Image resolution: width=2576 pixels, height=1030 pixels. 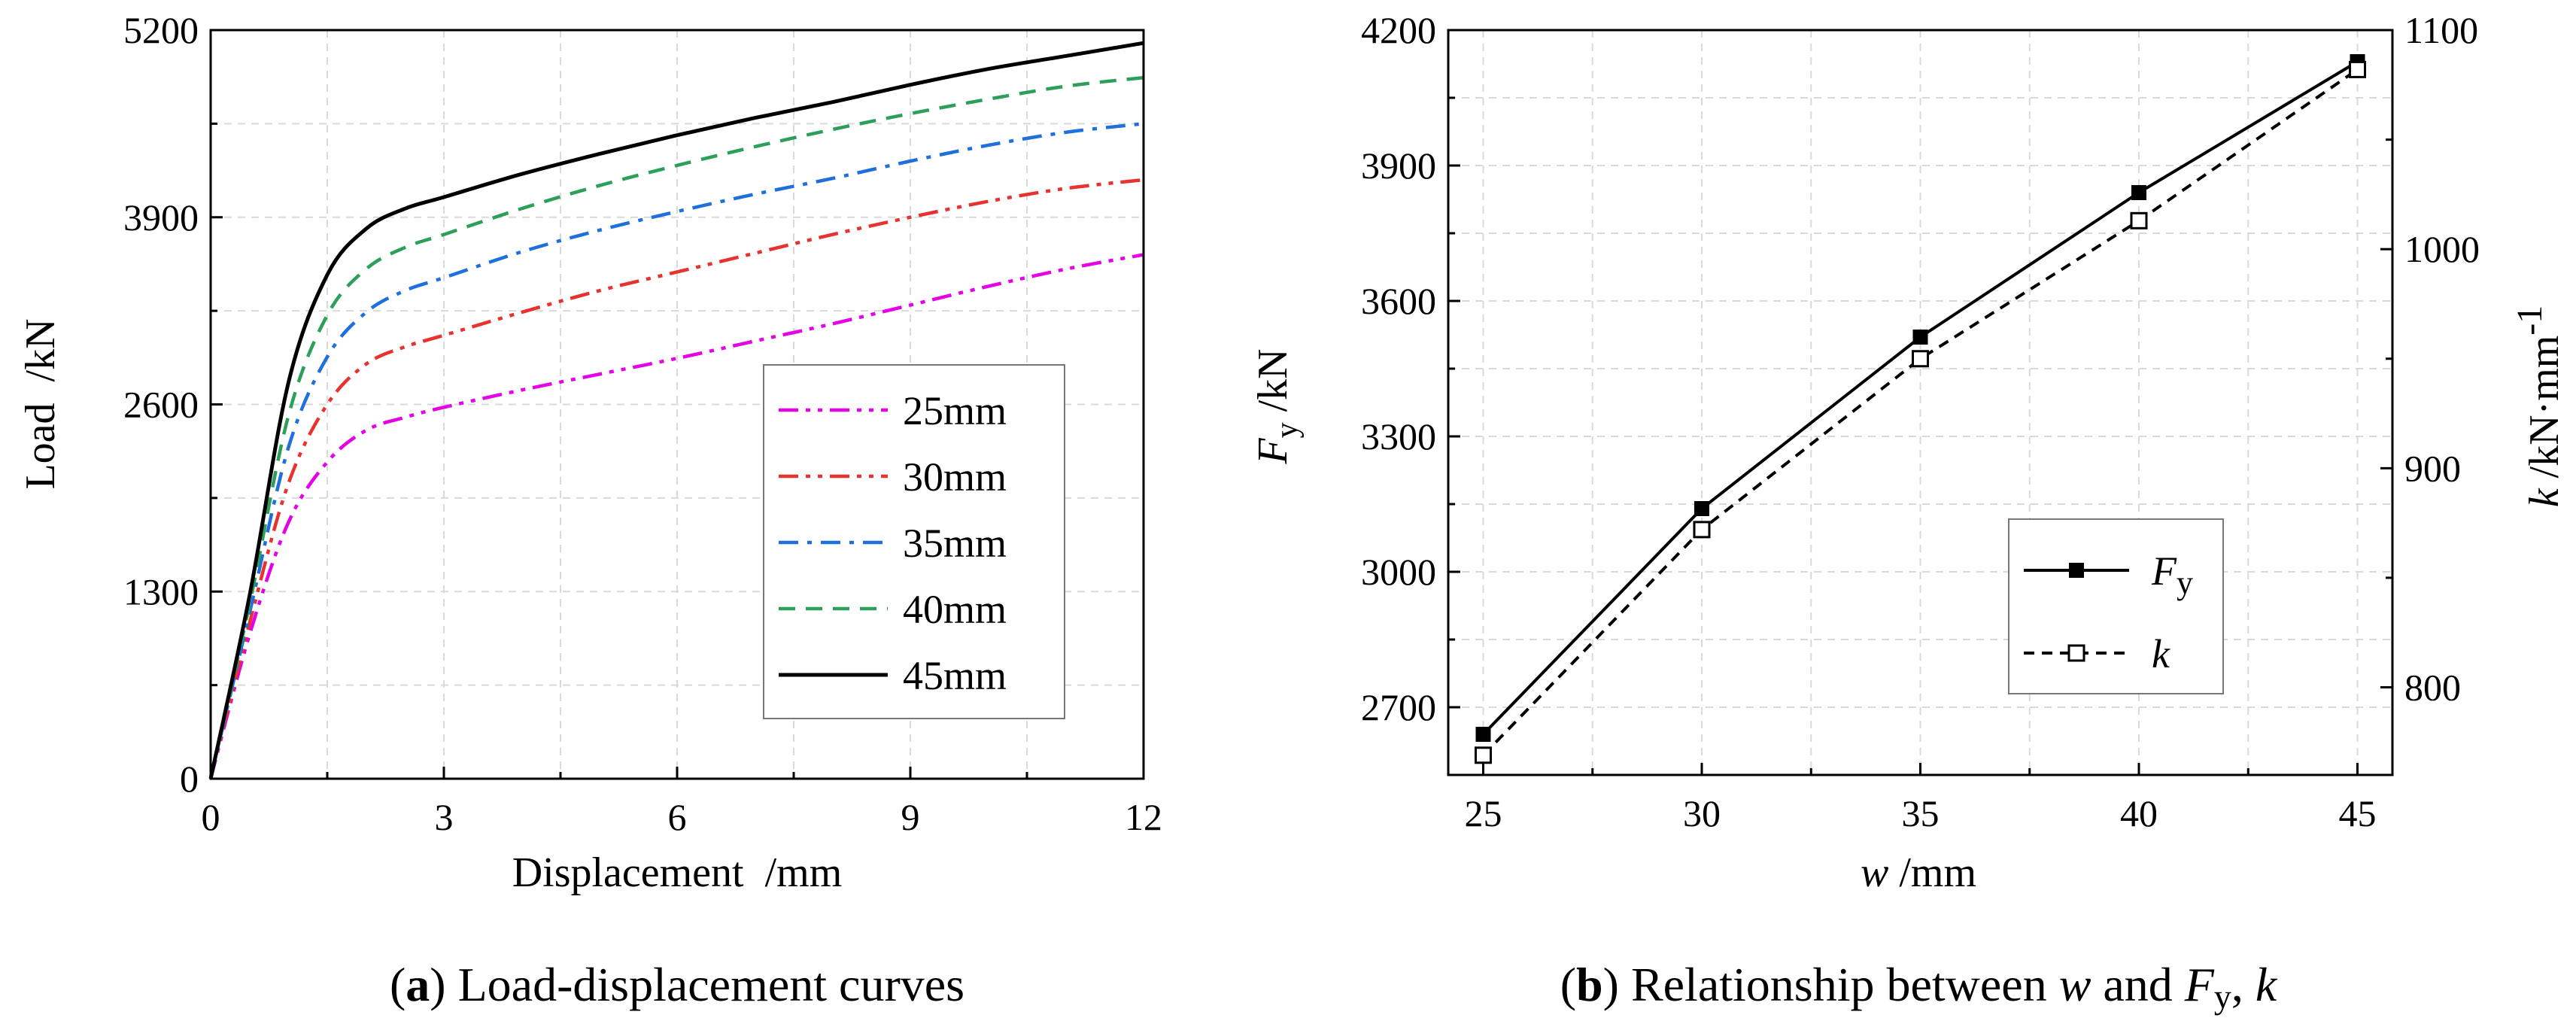 What do you see at coordinates (955, 477) in the screenshot?
I see `legend-label-30mm: 30mm` at bounding box center [955, 477].